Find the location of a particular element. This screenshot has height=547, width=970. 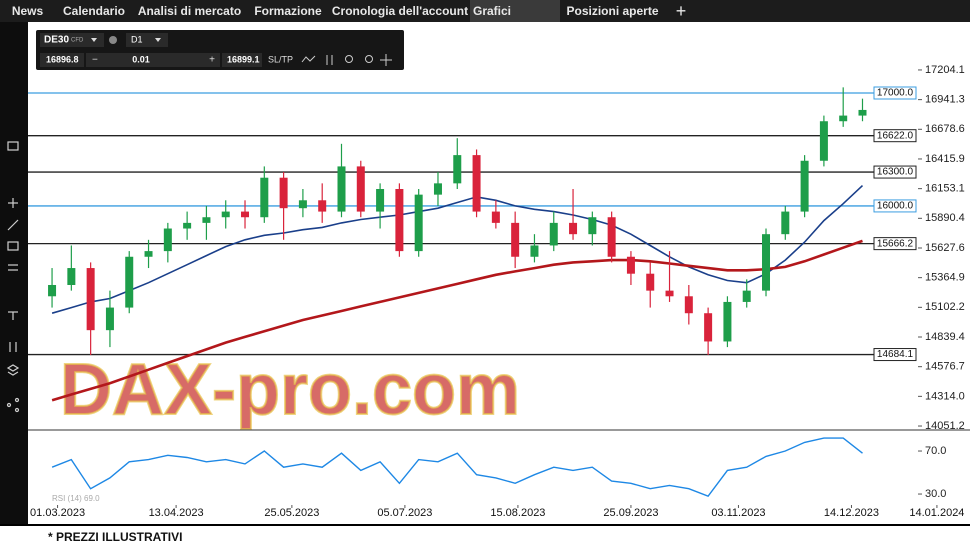

symbol-box is located at coordinates (72, 40).